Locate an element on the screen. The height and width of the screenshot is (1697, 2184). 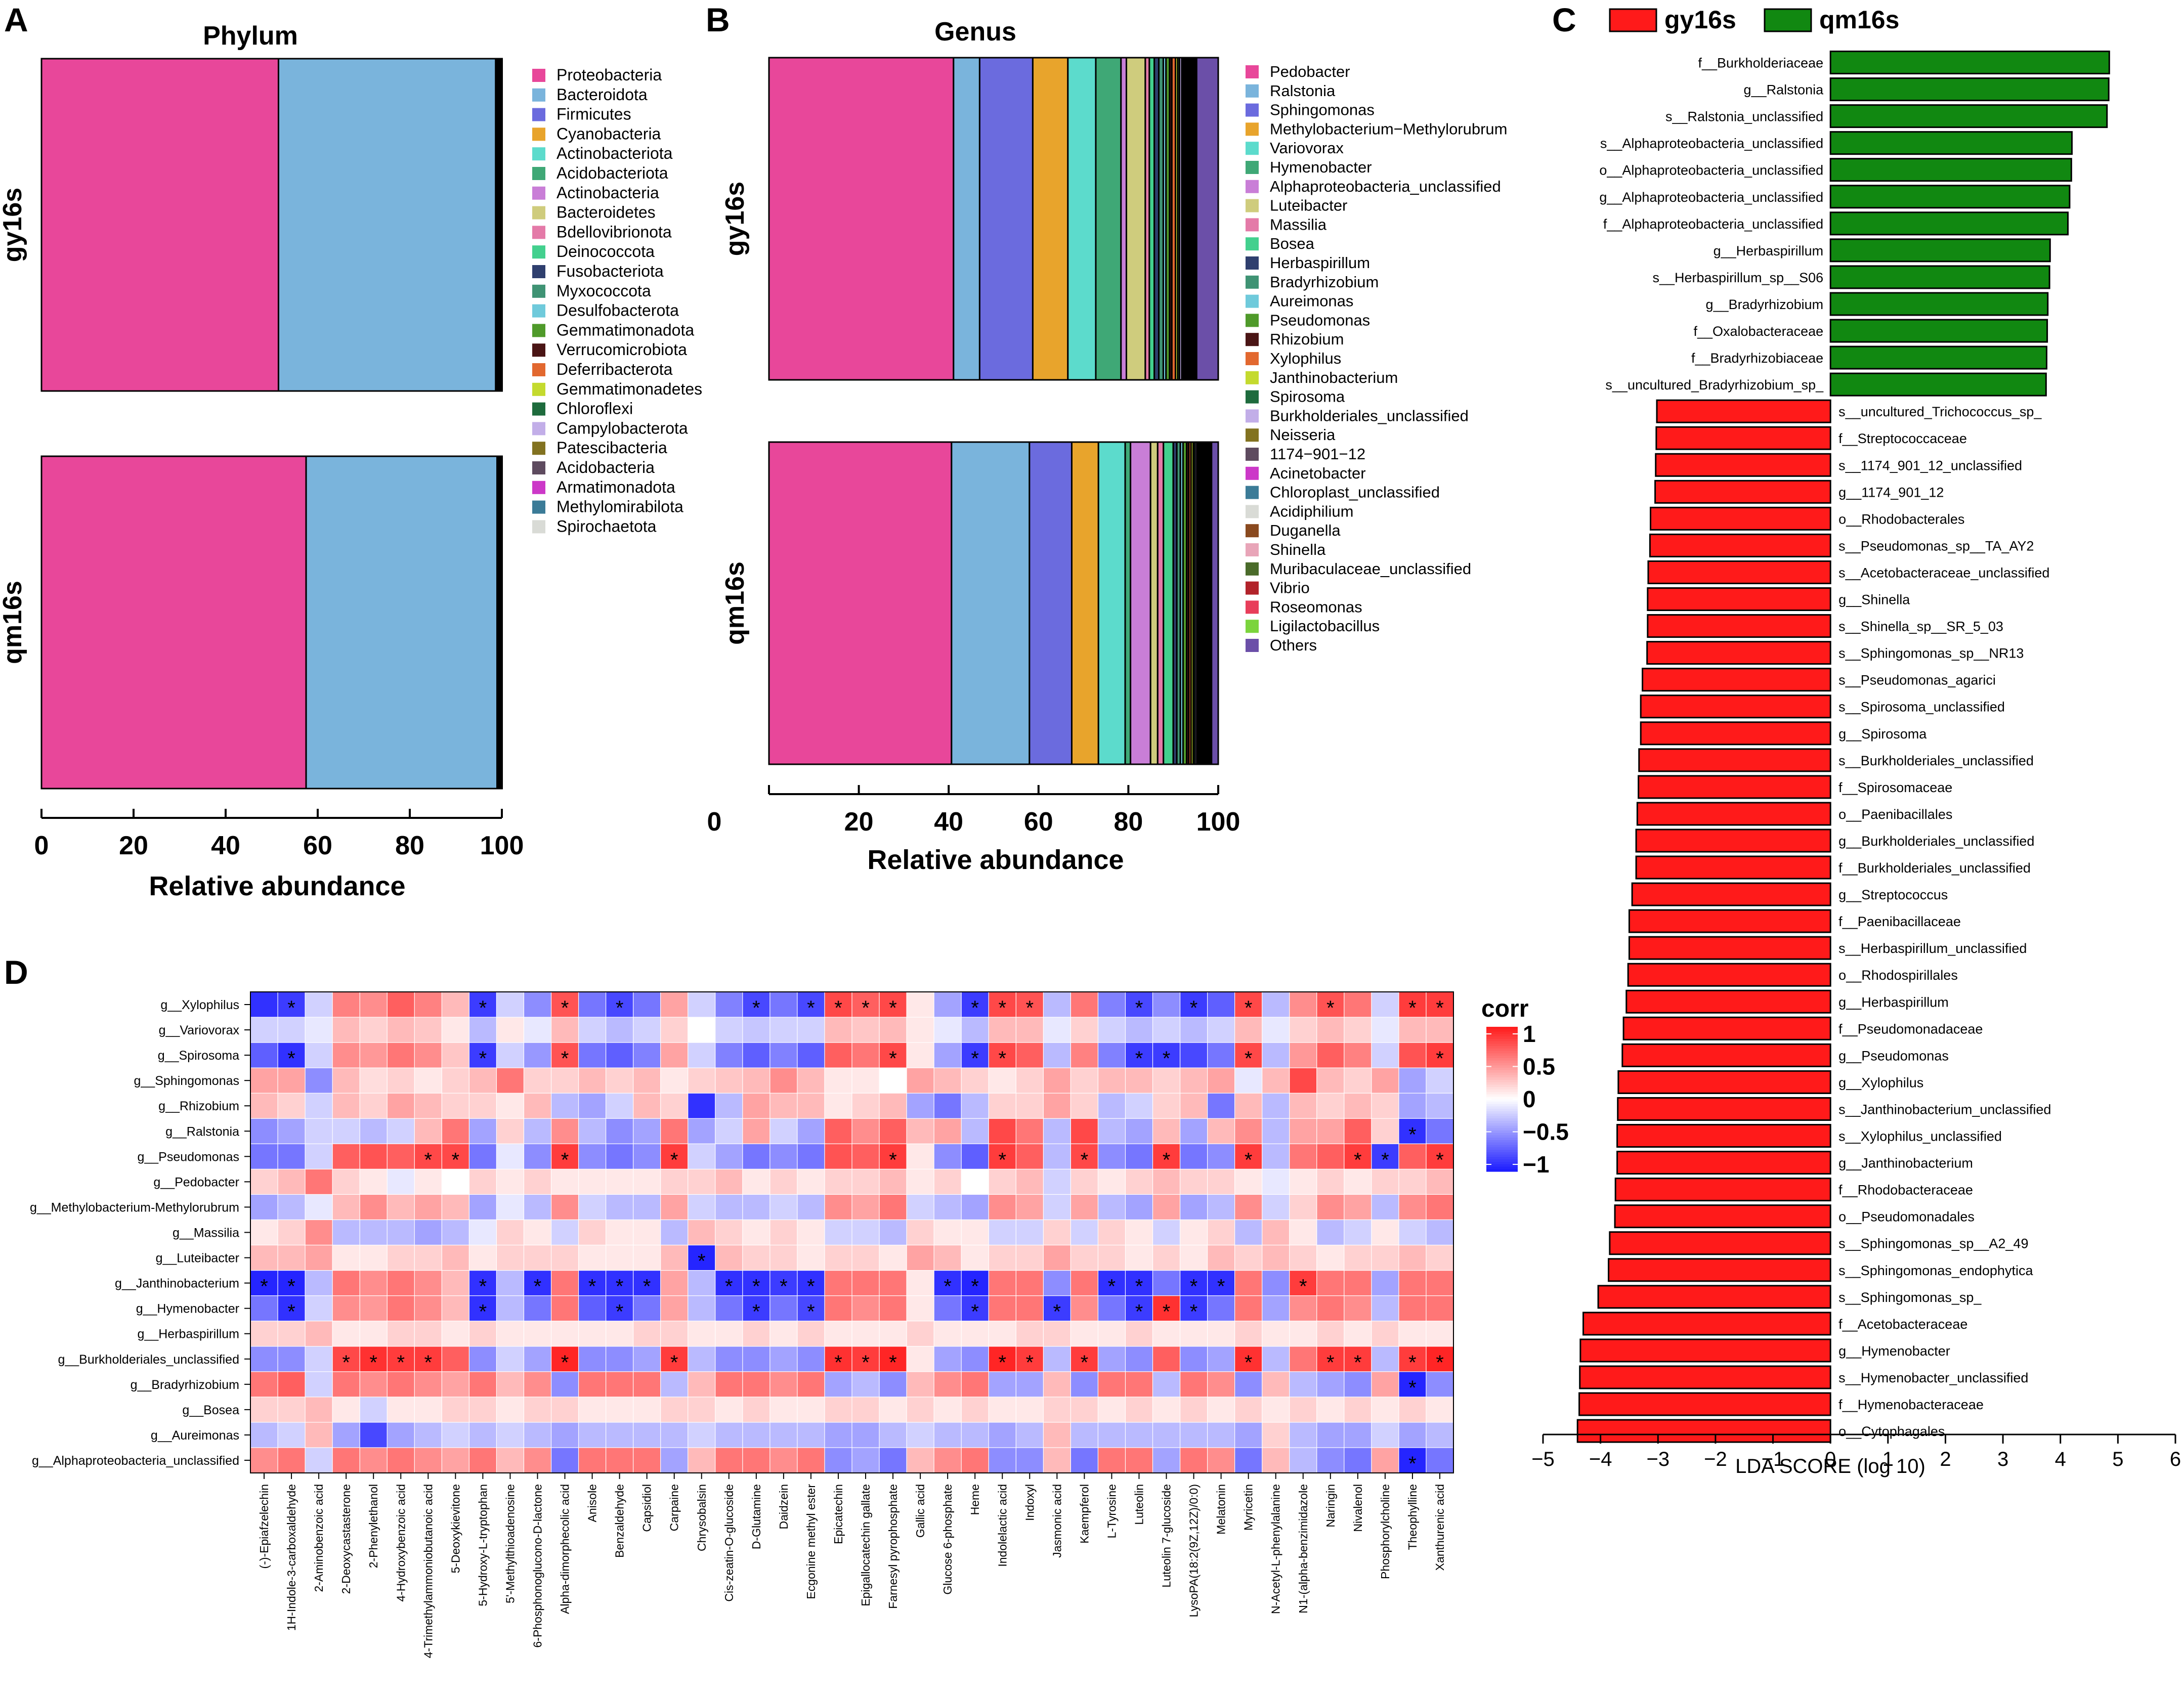
stack-segment-qm16s-methylobacterium-methylorubrum is located at coordinates (1085, 603).